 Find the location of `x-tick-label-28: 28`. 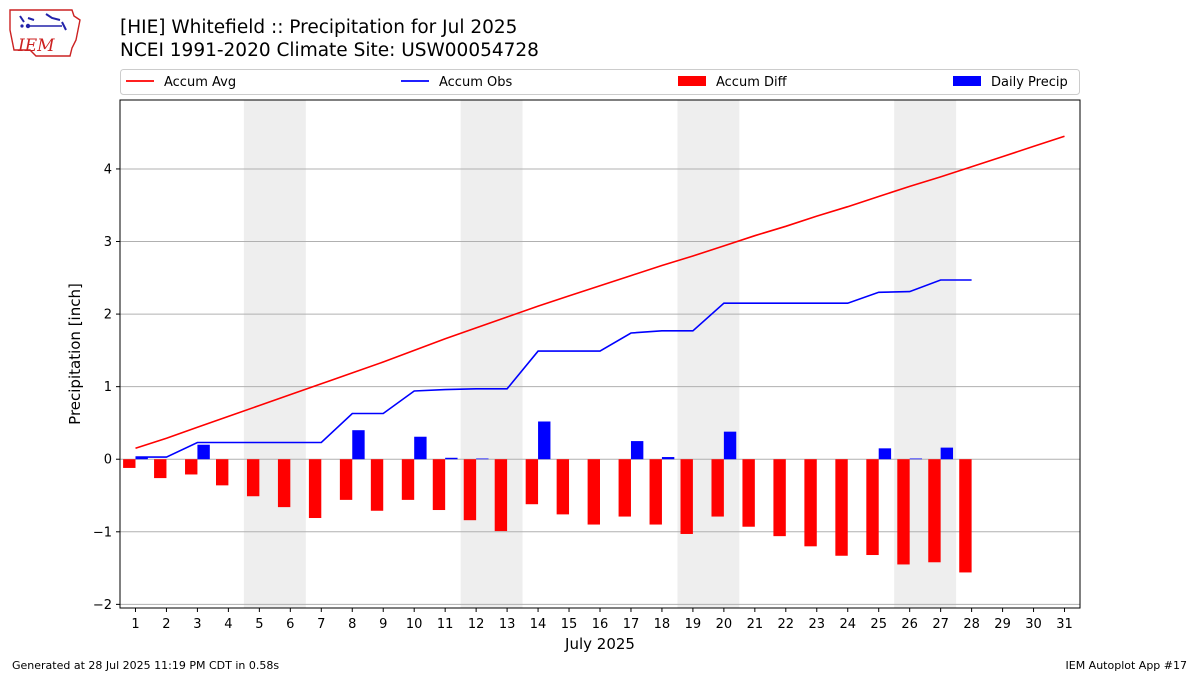

x-tick-label-28: 28 is located at coordinates (971, 624).